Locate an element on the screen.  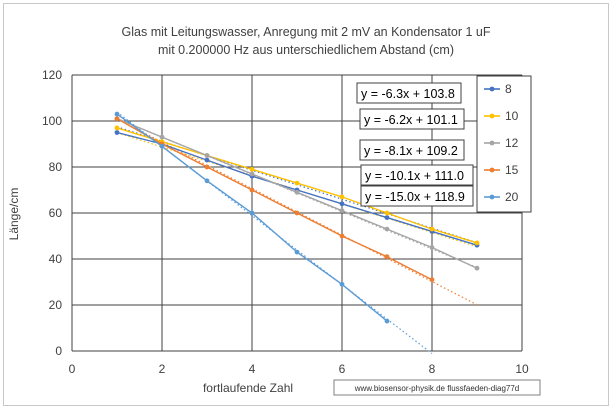
legend: 8 10 12 15 20 is located at coordinates (504, 144).